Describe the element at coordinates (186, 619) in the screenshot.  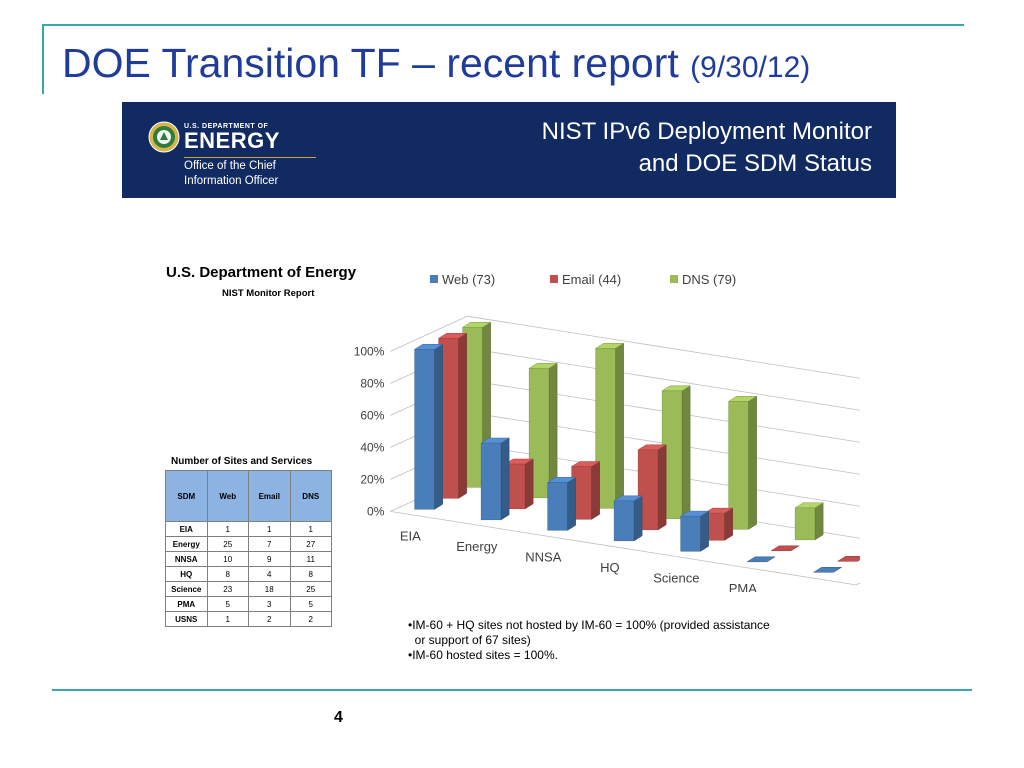
I see `table-cell: USNS` at that location.